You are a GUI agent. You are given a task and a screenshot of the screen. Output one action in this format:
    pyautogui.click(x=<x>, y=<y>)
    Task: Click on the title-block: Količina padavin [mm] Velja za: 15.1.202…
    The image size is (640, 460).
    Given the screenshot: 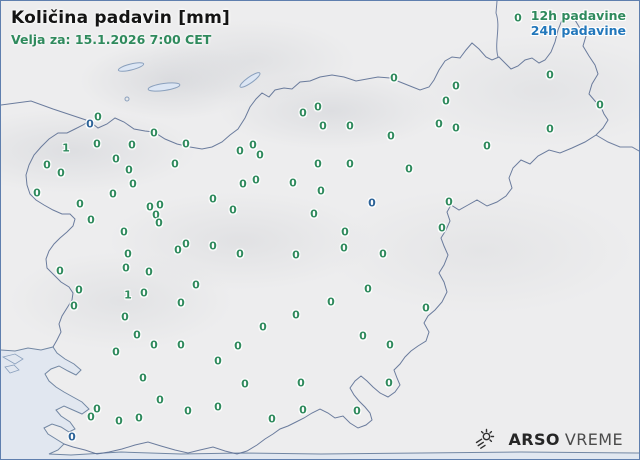 What is the action you would take?
    pyautogui.click(x=120, y=27)
    